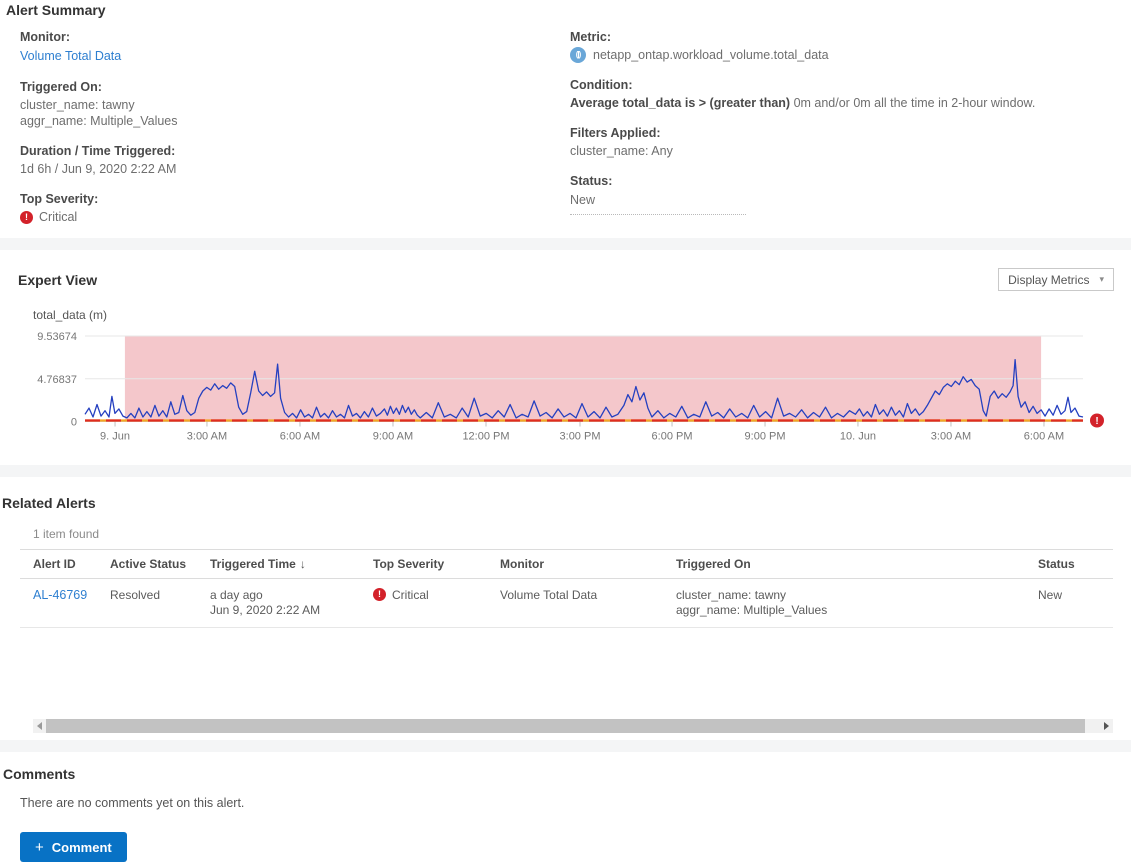  I want to click on alert-summary-title: Alert Summary, so click(56, 10).